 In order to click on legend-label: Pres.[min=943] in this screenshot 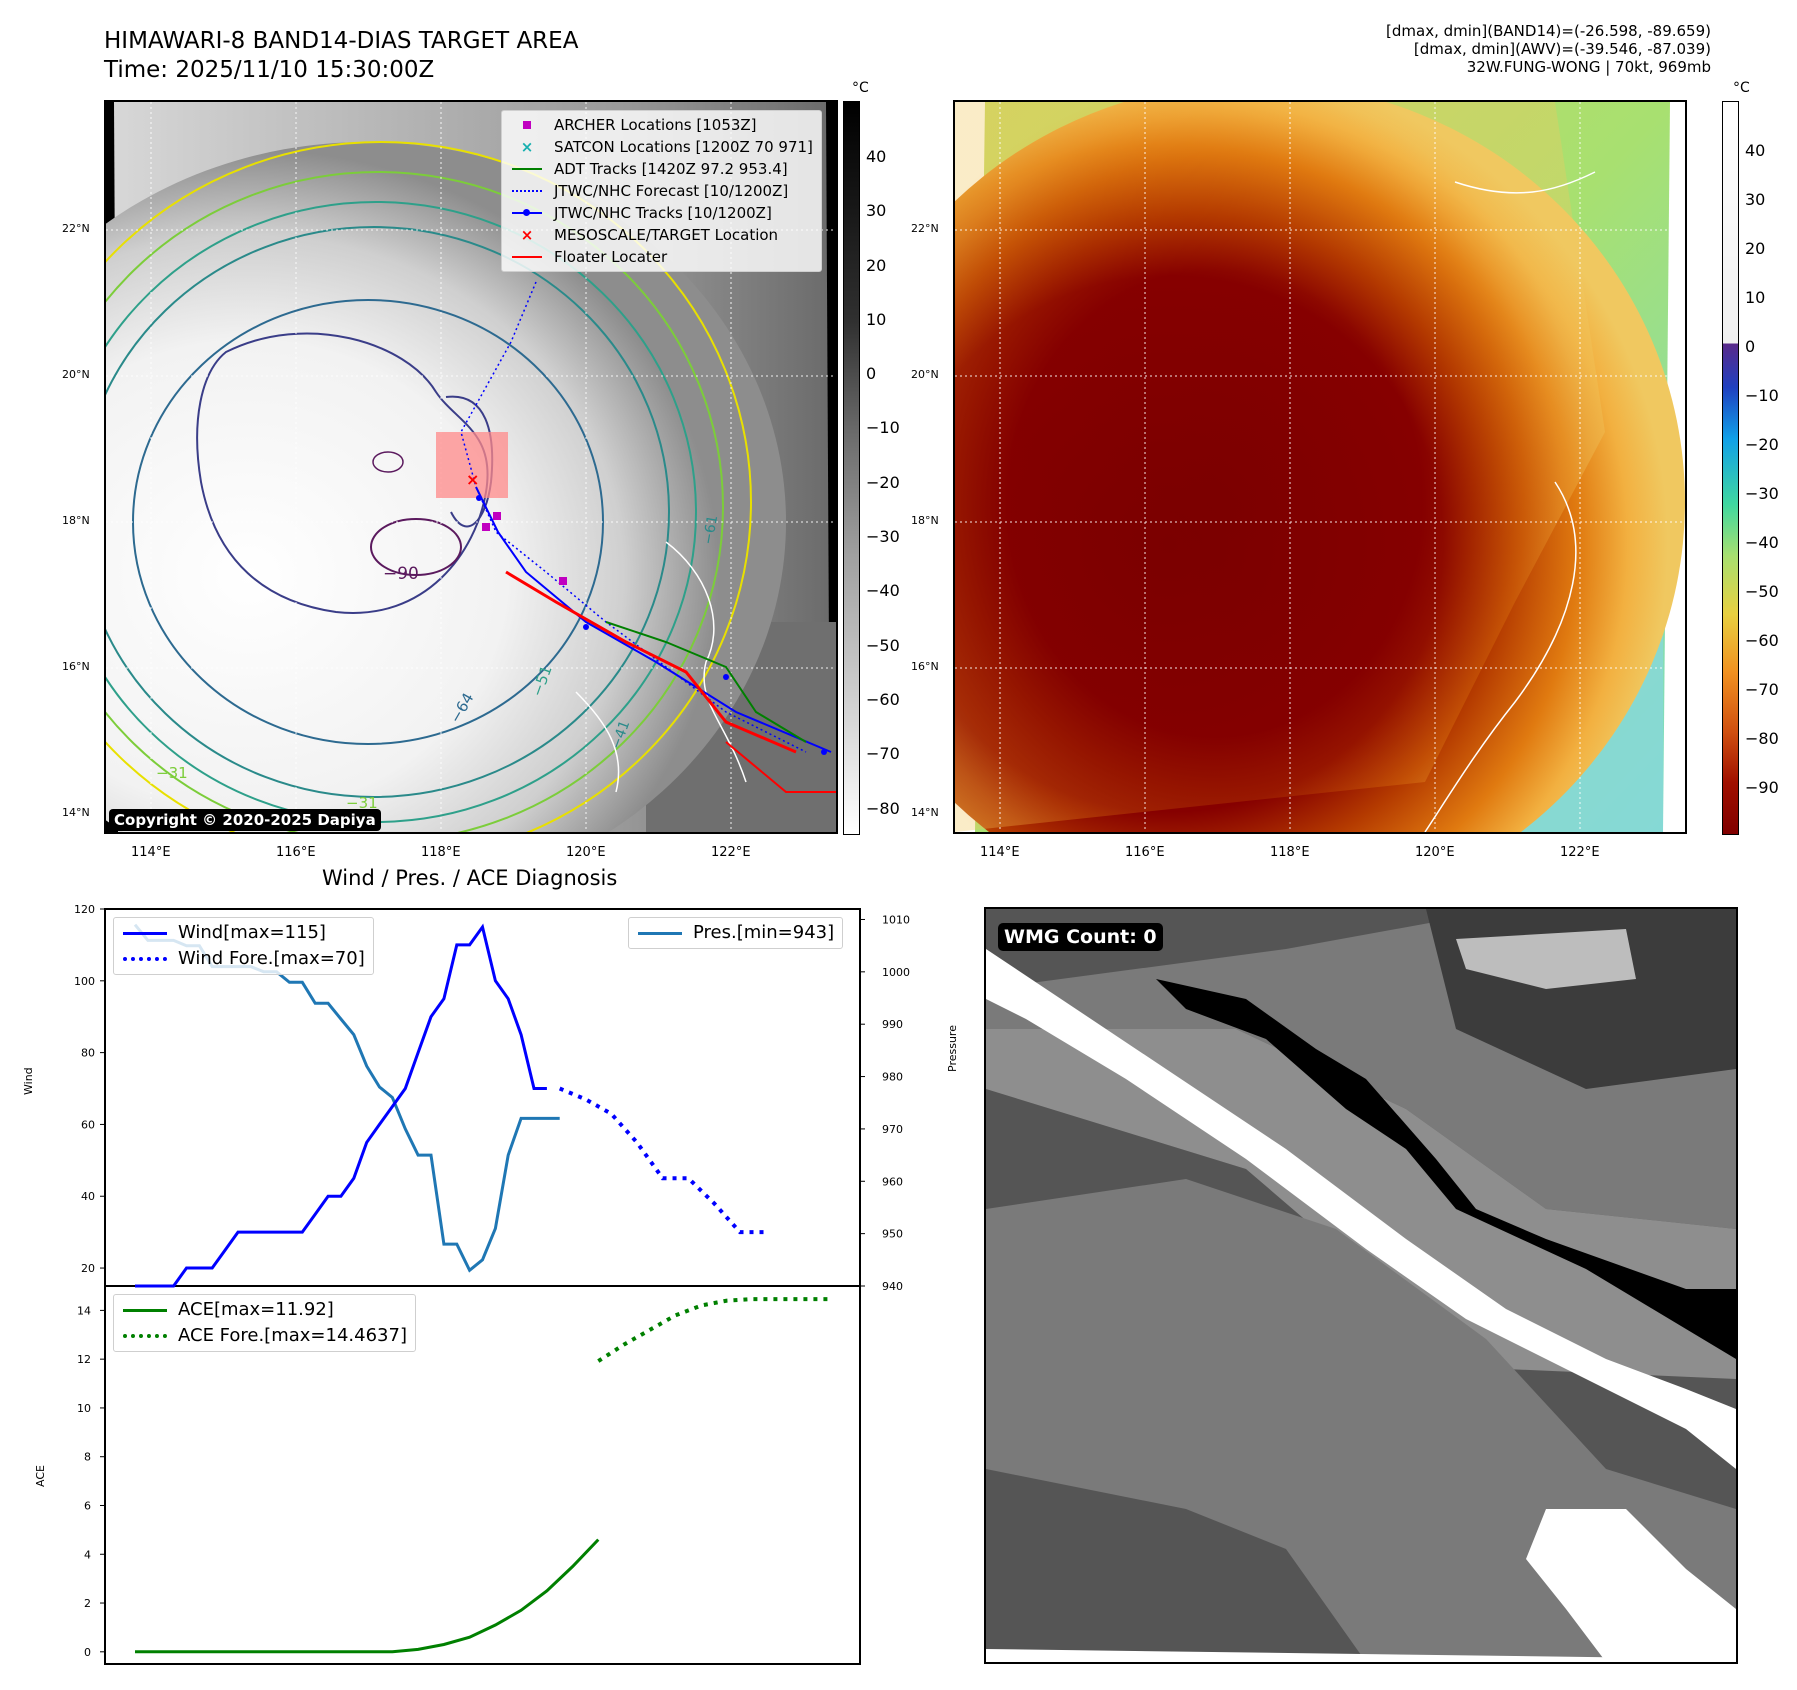, I will do `click(764, 932)`.